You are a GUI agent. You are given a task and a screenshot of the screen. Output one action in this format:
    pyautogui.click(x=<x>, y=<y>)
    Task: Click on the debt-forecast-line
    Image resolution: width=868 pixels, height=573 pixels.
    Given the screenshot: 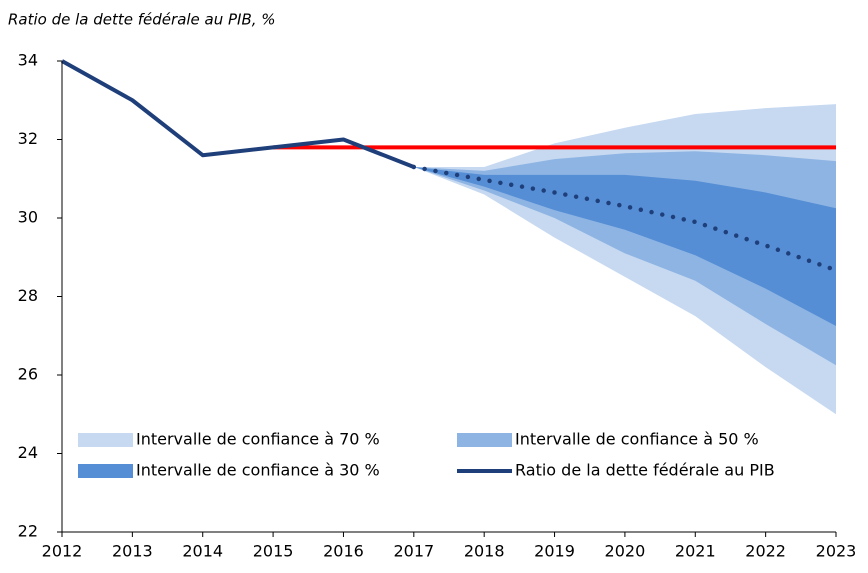 What is the action you would take?
    pyautogui.click(x=625, y=218)
    